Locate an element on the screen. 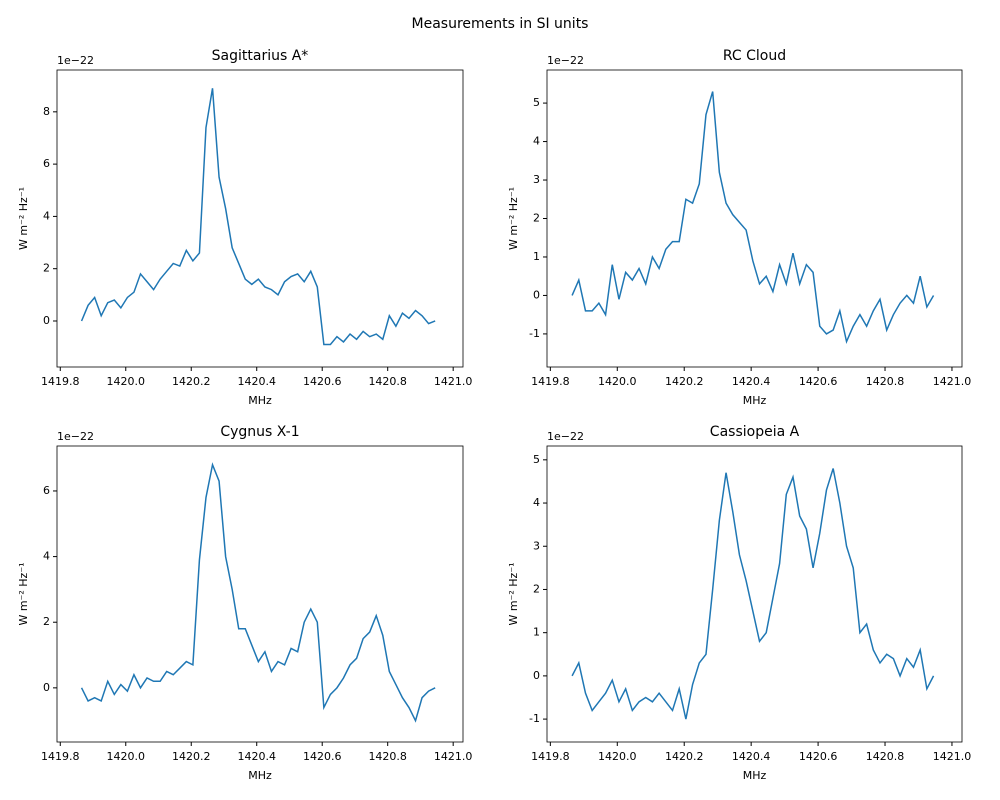 The height and width of the screenshot is (800, 1000). y-tick-label: 8 is located at coordinates (46, 111).